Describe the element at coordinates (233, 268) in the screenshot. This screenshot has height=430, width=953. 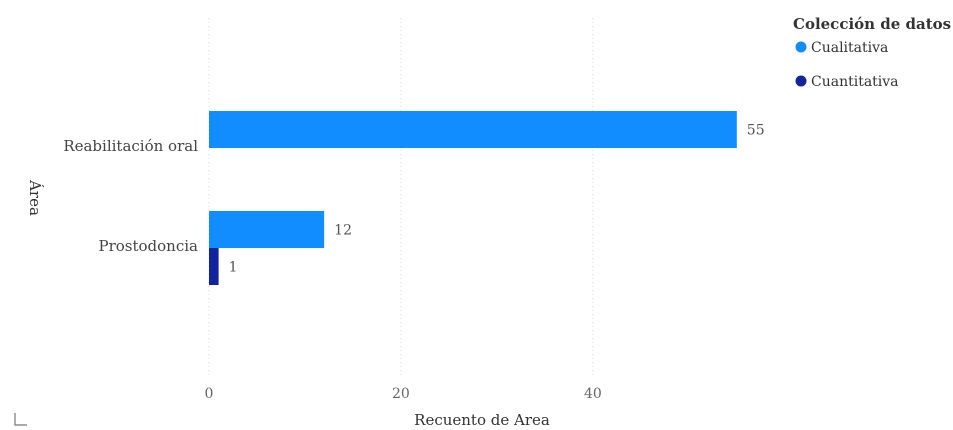
I see `data-label: 1` at that location.